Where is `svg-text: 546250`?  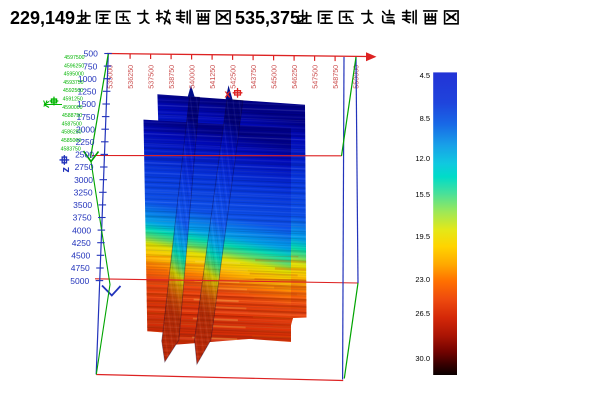 svg-text: 546250 is located at coordinates (294, 77).